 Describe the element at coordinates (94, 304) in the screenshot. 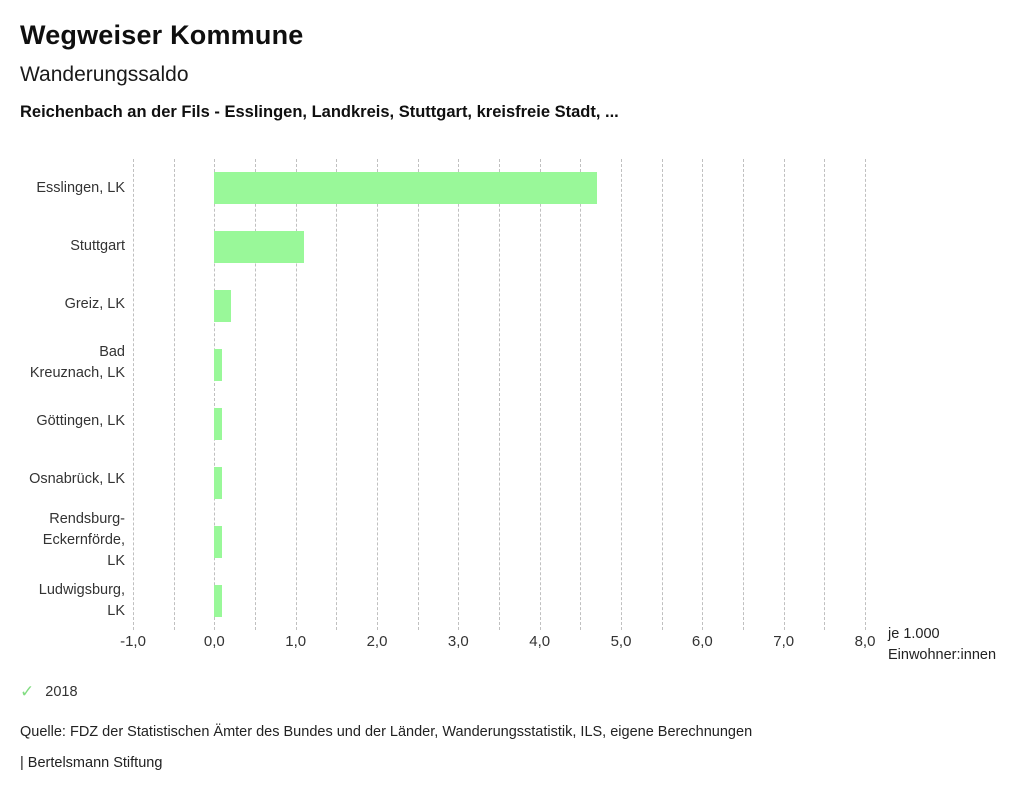

I see `category-label: Greiz, LK` at that location.